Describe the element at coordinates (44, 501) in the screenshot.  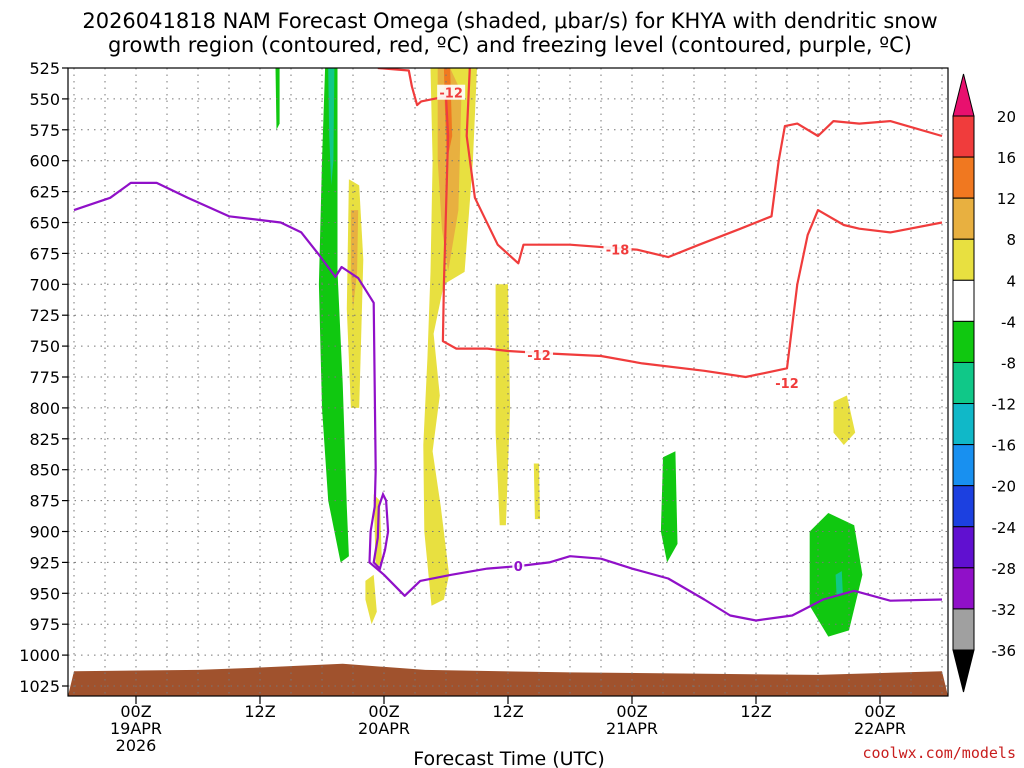
I see `y-tick-label-875: 875` at that location.